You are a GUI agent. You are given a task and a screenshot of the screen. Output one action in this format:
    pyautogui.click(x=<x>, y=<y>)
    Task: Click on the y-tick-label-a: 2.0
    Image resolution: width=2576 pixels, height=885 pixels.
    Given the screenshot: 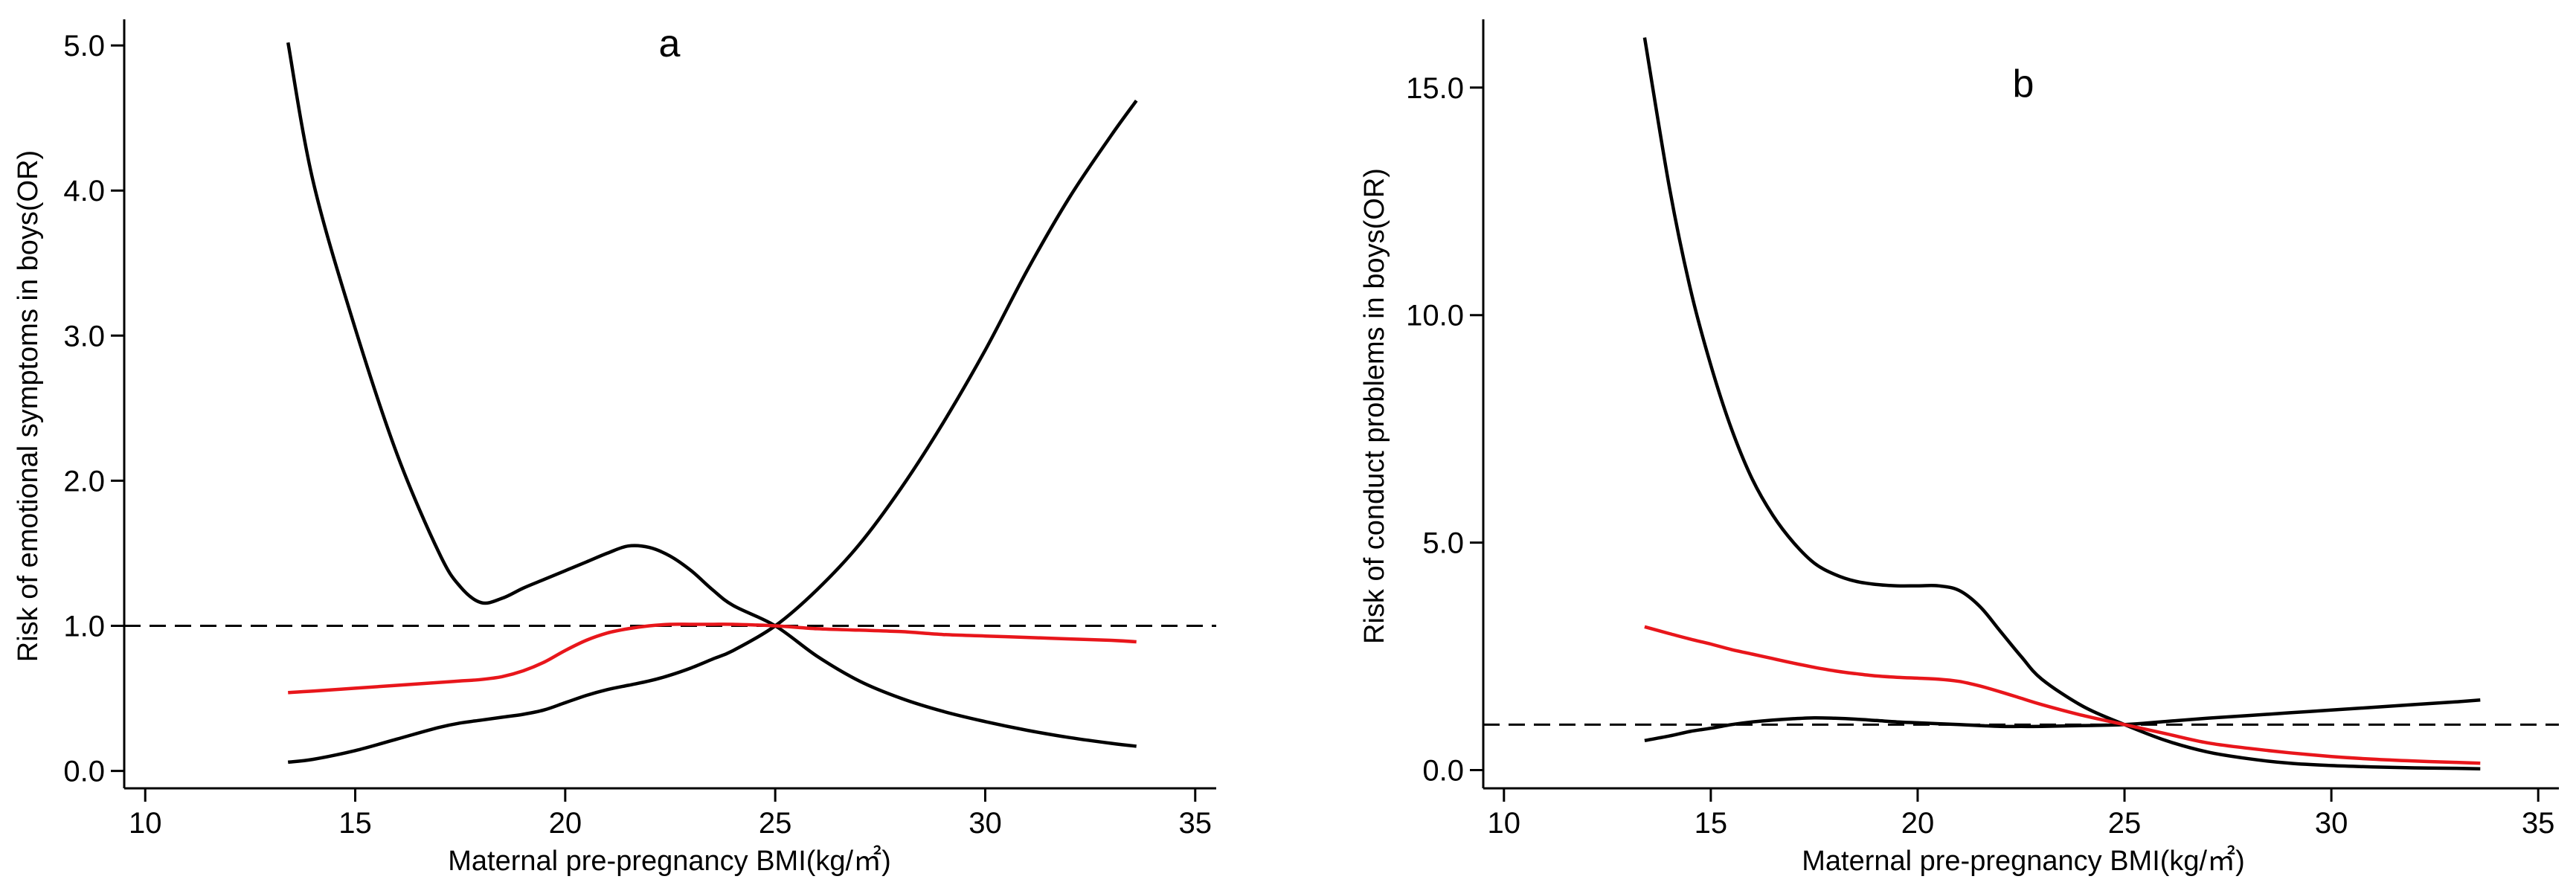 What is the action you would take?
    pyautogui.click(x=84, y=481)
    